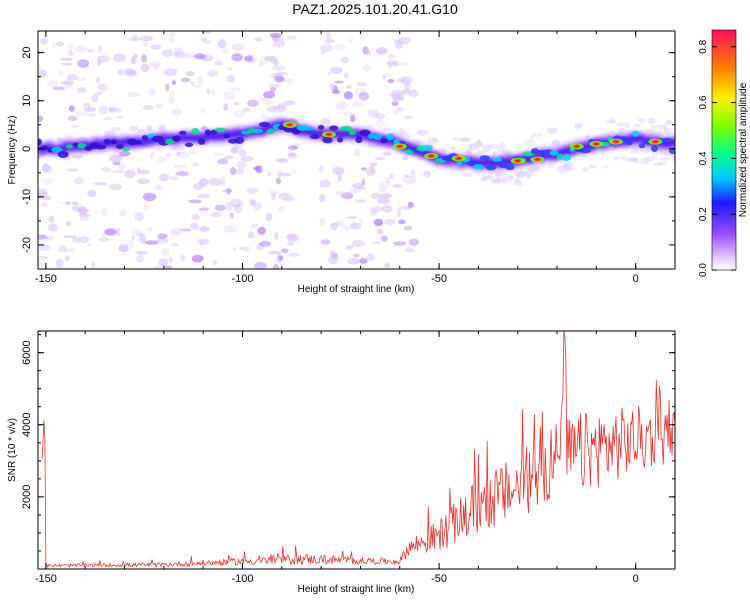 This screenshot has height=600, width=750. I want to click on spectrogram-x-label: Height of straight line (km), so click(356, 289).